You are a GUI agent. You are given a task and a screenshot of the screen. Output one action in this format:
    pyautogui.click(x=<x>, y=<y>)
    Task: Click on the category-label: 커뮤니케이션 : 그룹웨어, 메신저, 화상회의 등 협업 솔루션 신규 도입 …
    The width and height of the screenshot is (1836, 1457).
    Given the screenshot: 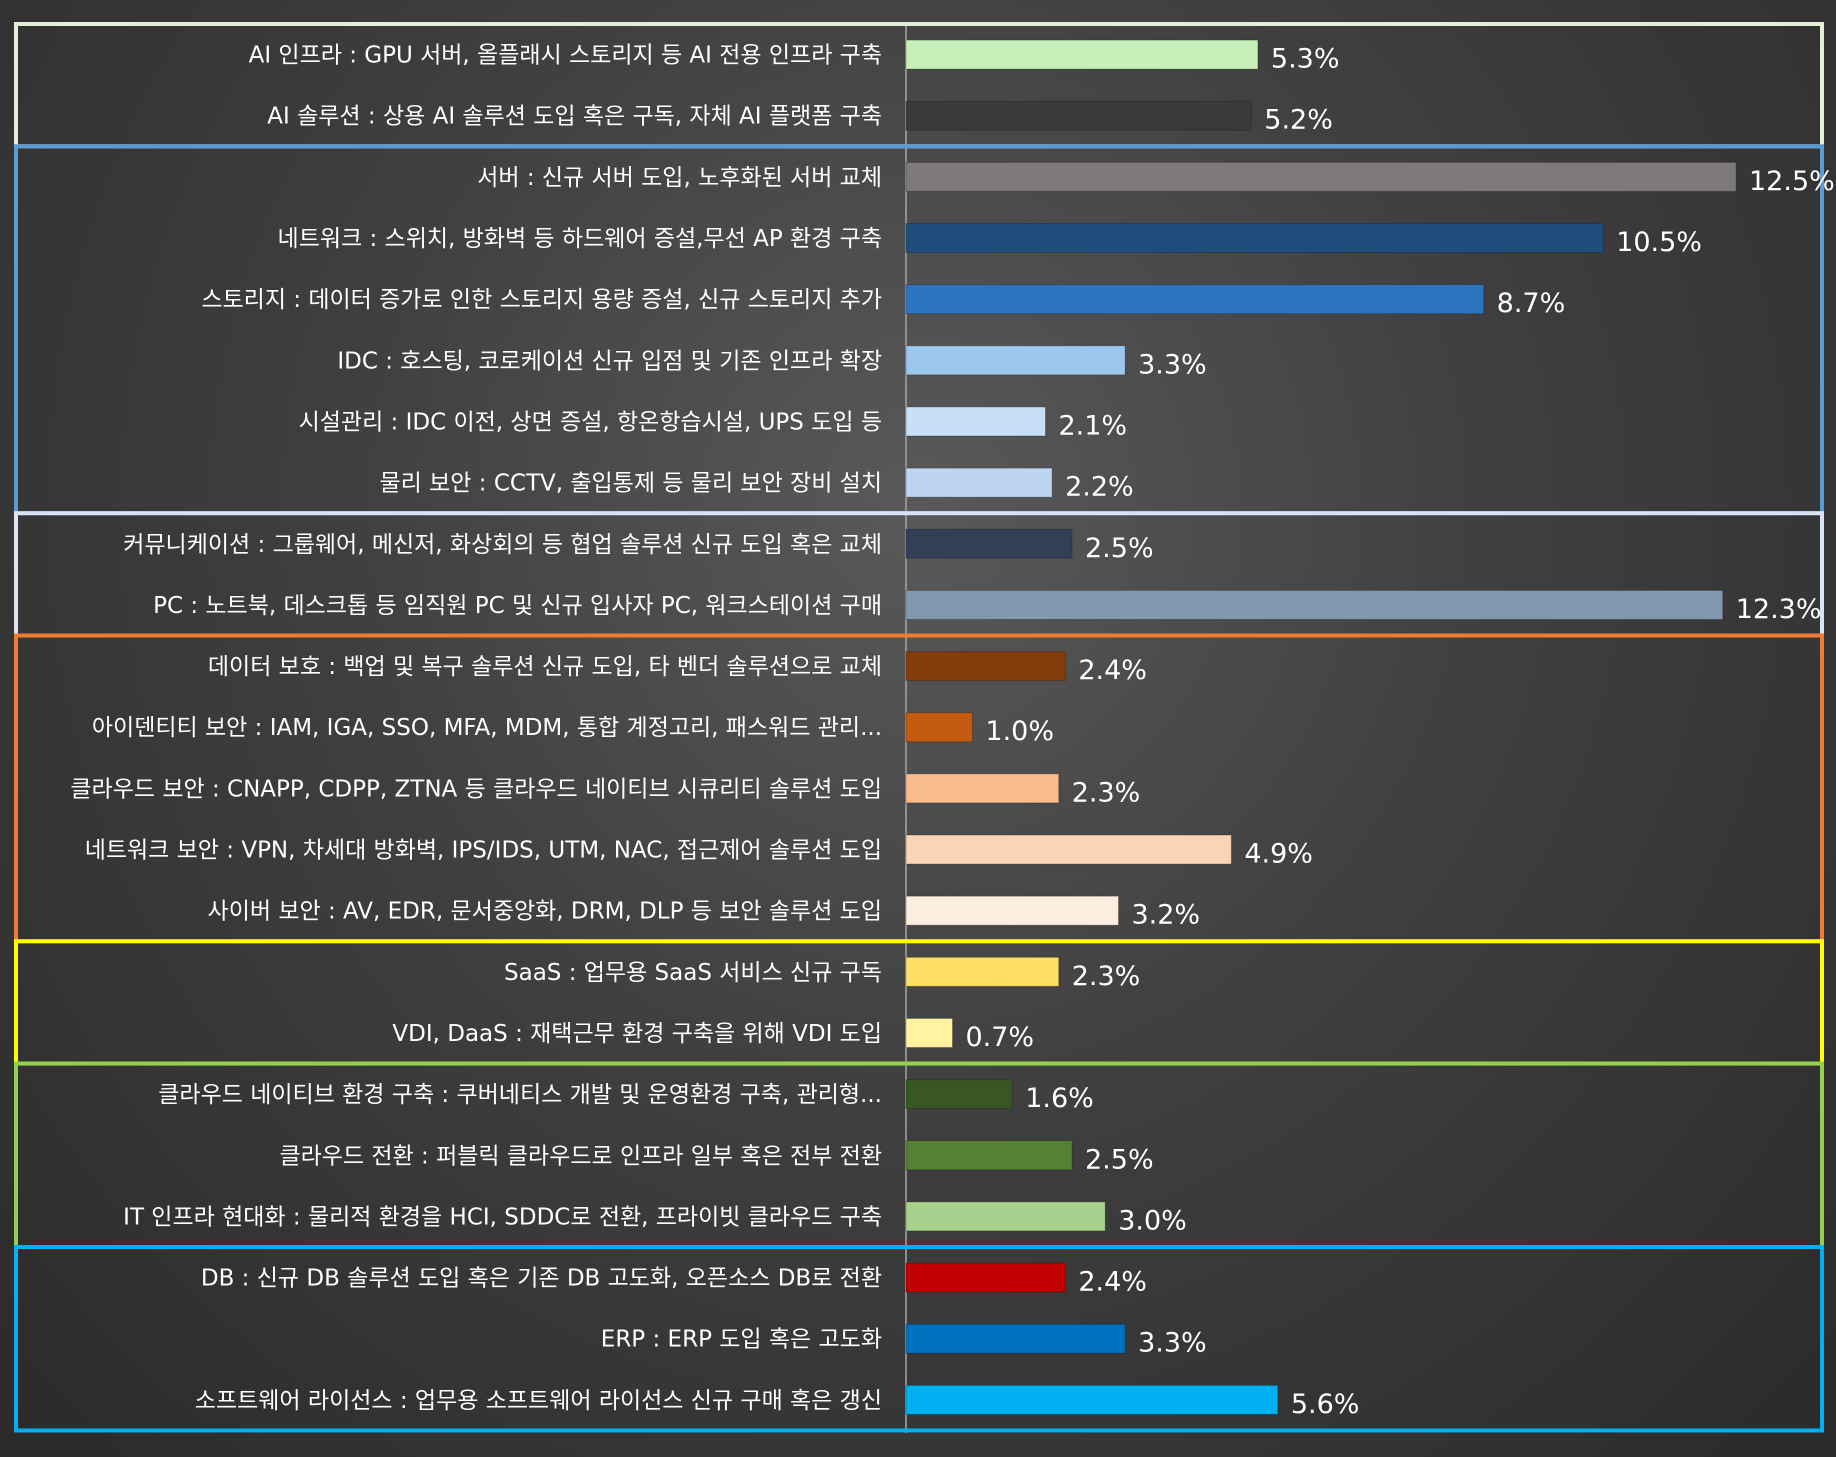 What is the action you would take?
    pyautogui.click(x=502, y=545)
    